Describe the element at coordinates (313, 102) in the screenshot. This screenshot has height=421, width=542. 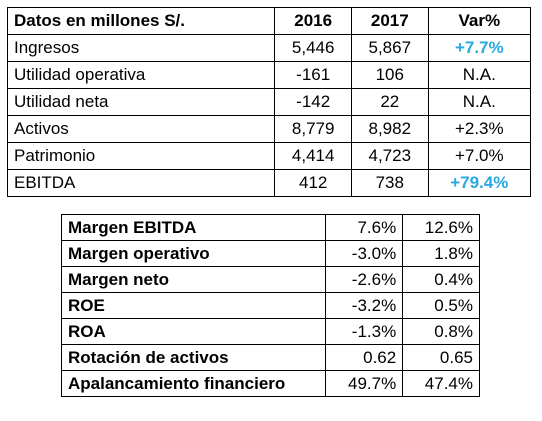
I see `value-2016: -142` at that location.